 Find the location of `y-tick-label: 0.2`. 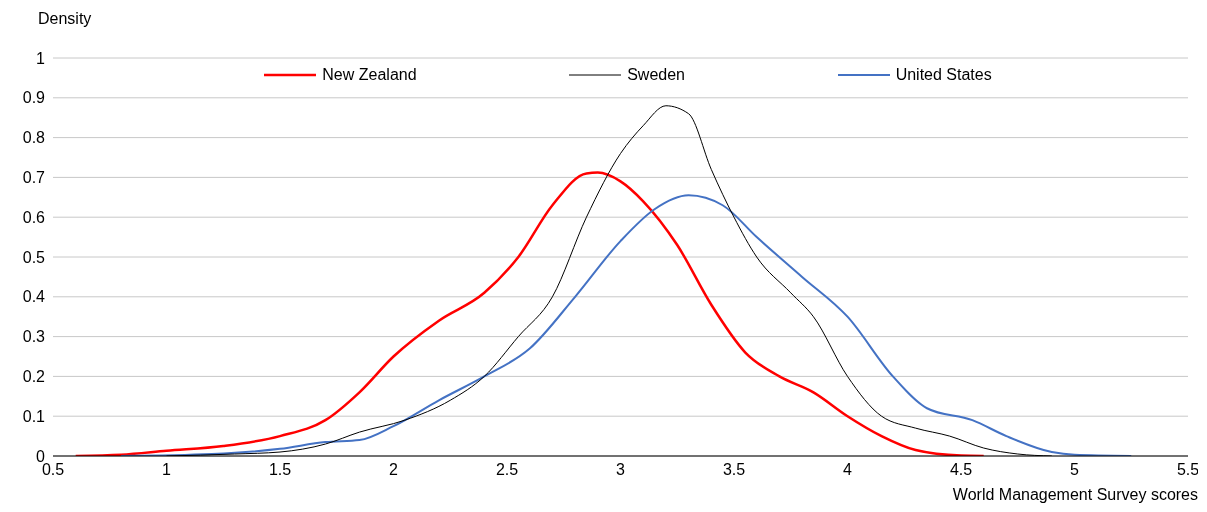

y-tick-label: 0.2 is located at coordinates (34, 377).